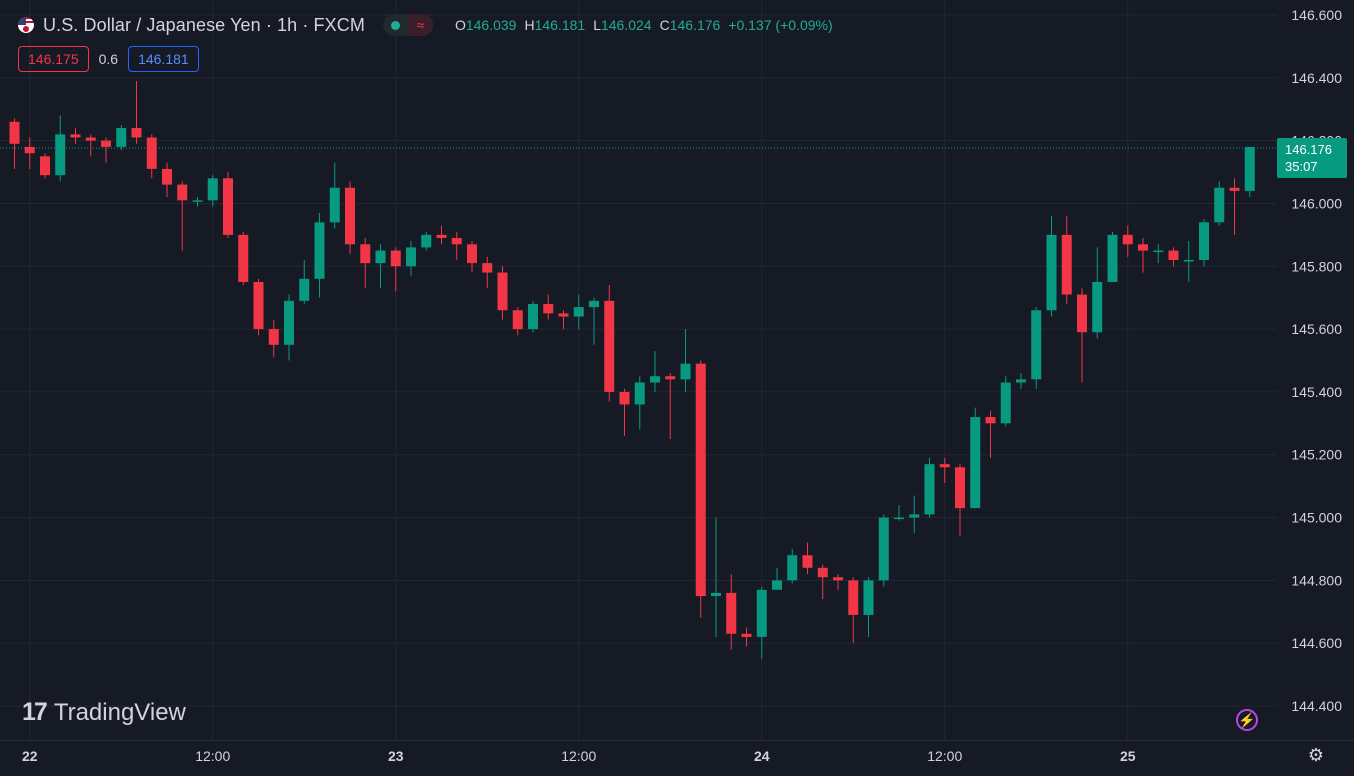 This screenshot has height=776, width=1354. What do you see at coordinates (53, 59) in the screenshot?
I see `sell-button: 146.175` at bounding box center [53, 59].